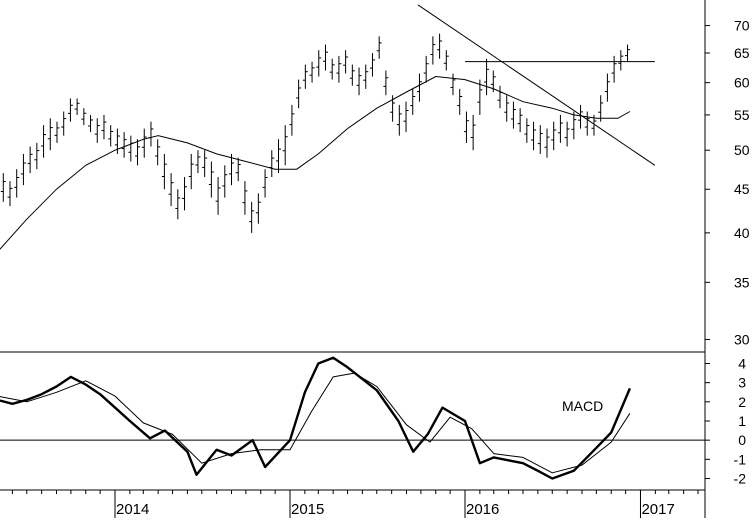 This screenshot has height=523, width=752. Describe the element at coordinates (740, 459) in the screenshot. I see `macd-tick-label: -1` at that location.